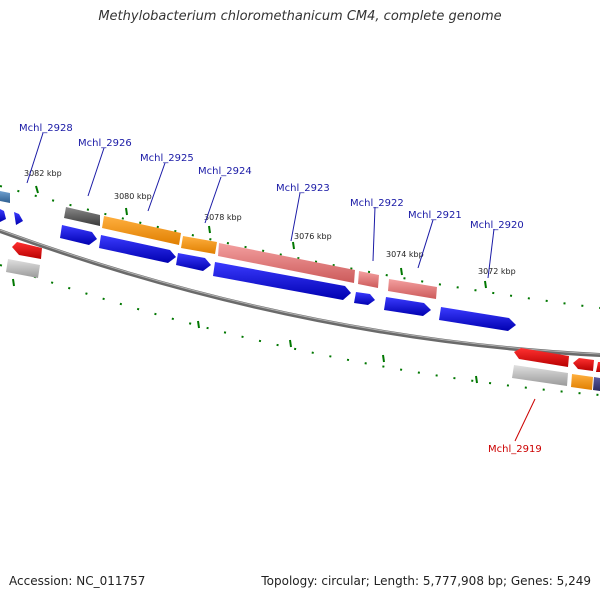 The image size is (600, 600). I want to click on gene-label-mchl-2925: Mchl_2925, so click(167, 158).